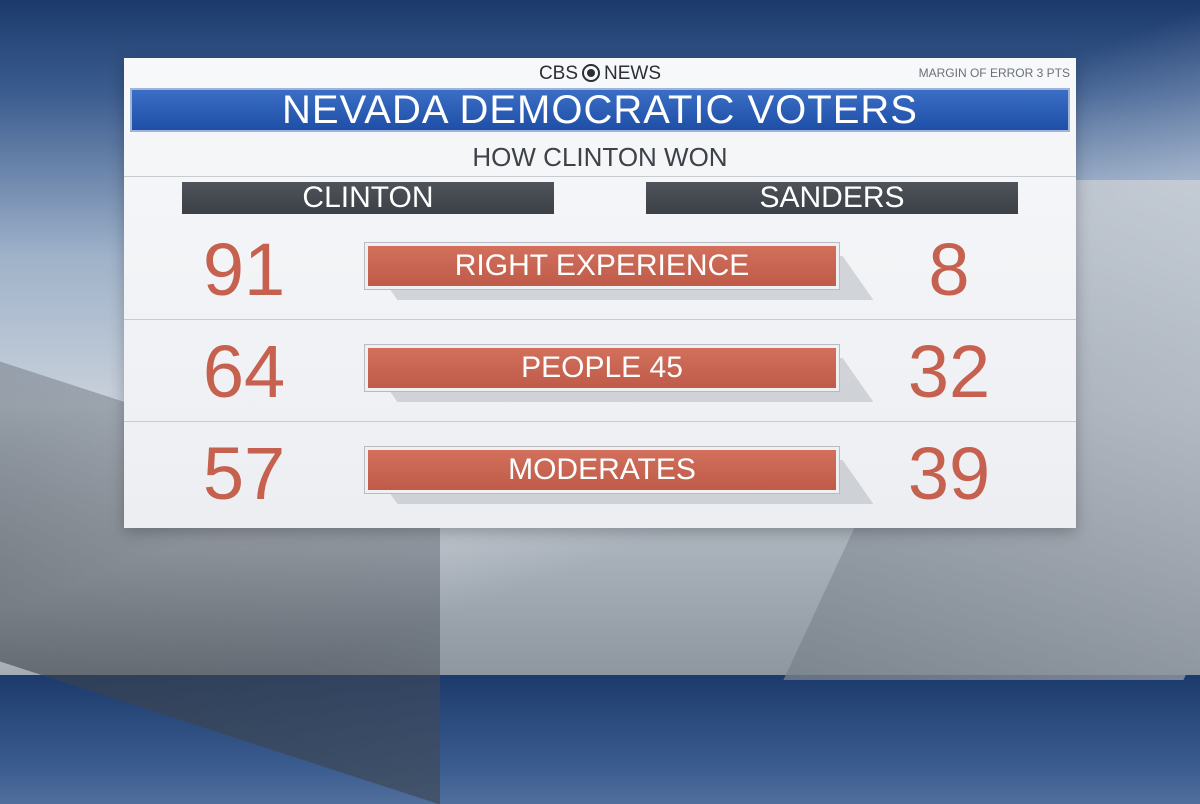  I want to click on clinton-value: 91, so click(244, 269).